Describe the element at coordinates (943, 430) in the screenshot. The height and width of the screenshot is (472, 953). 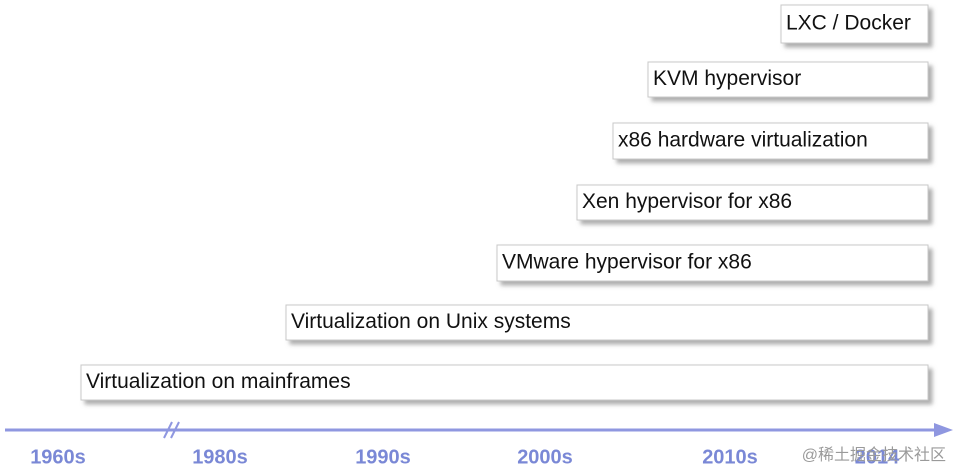
I see `axis-arrow` at that location.